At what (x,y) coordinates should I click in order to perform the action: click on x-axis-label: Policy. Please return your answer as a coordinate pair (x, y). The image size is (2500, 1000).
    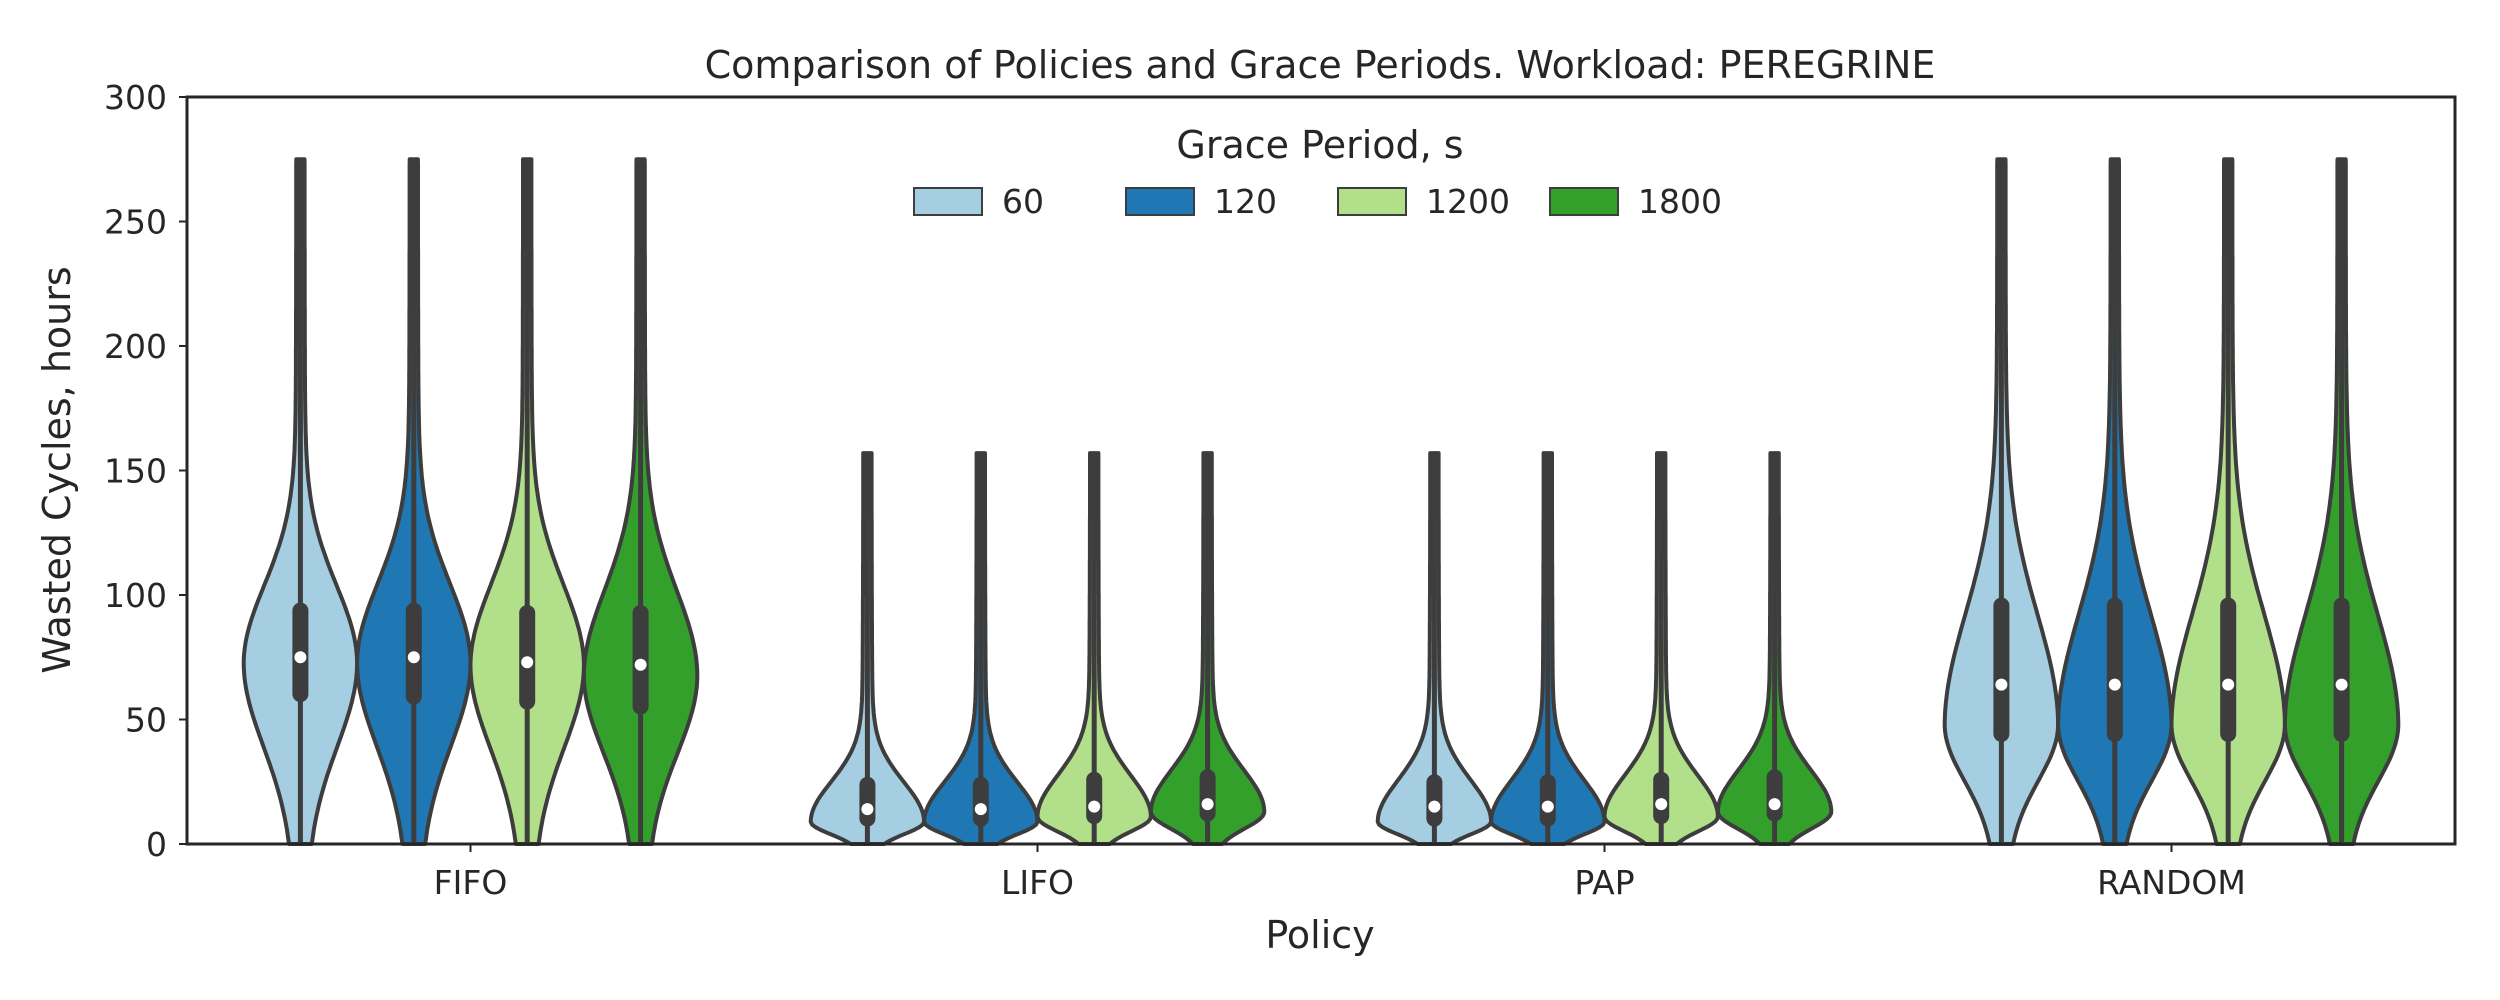
    Looking at the image, I should click on (1319, 935).